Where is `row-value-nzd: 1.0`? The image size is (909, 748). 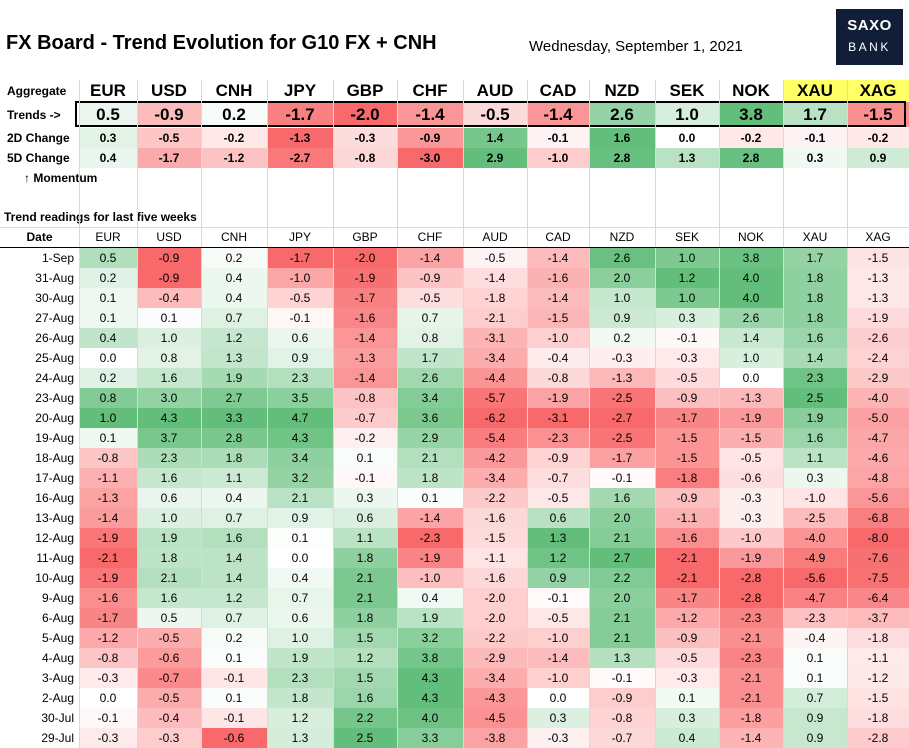 row-value-nzd: 1.0 is located at coordinates (622, 298).